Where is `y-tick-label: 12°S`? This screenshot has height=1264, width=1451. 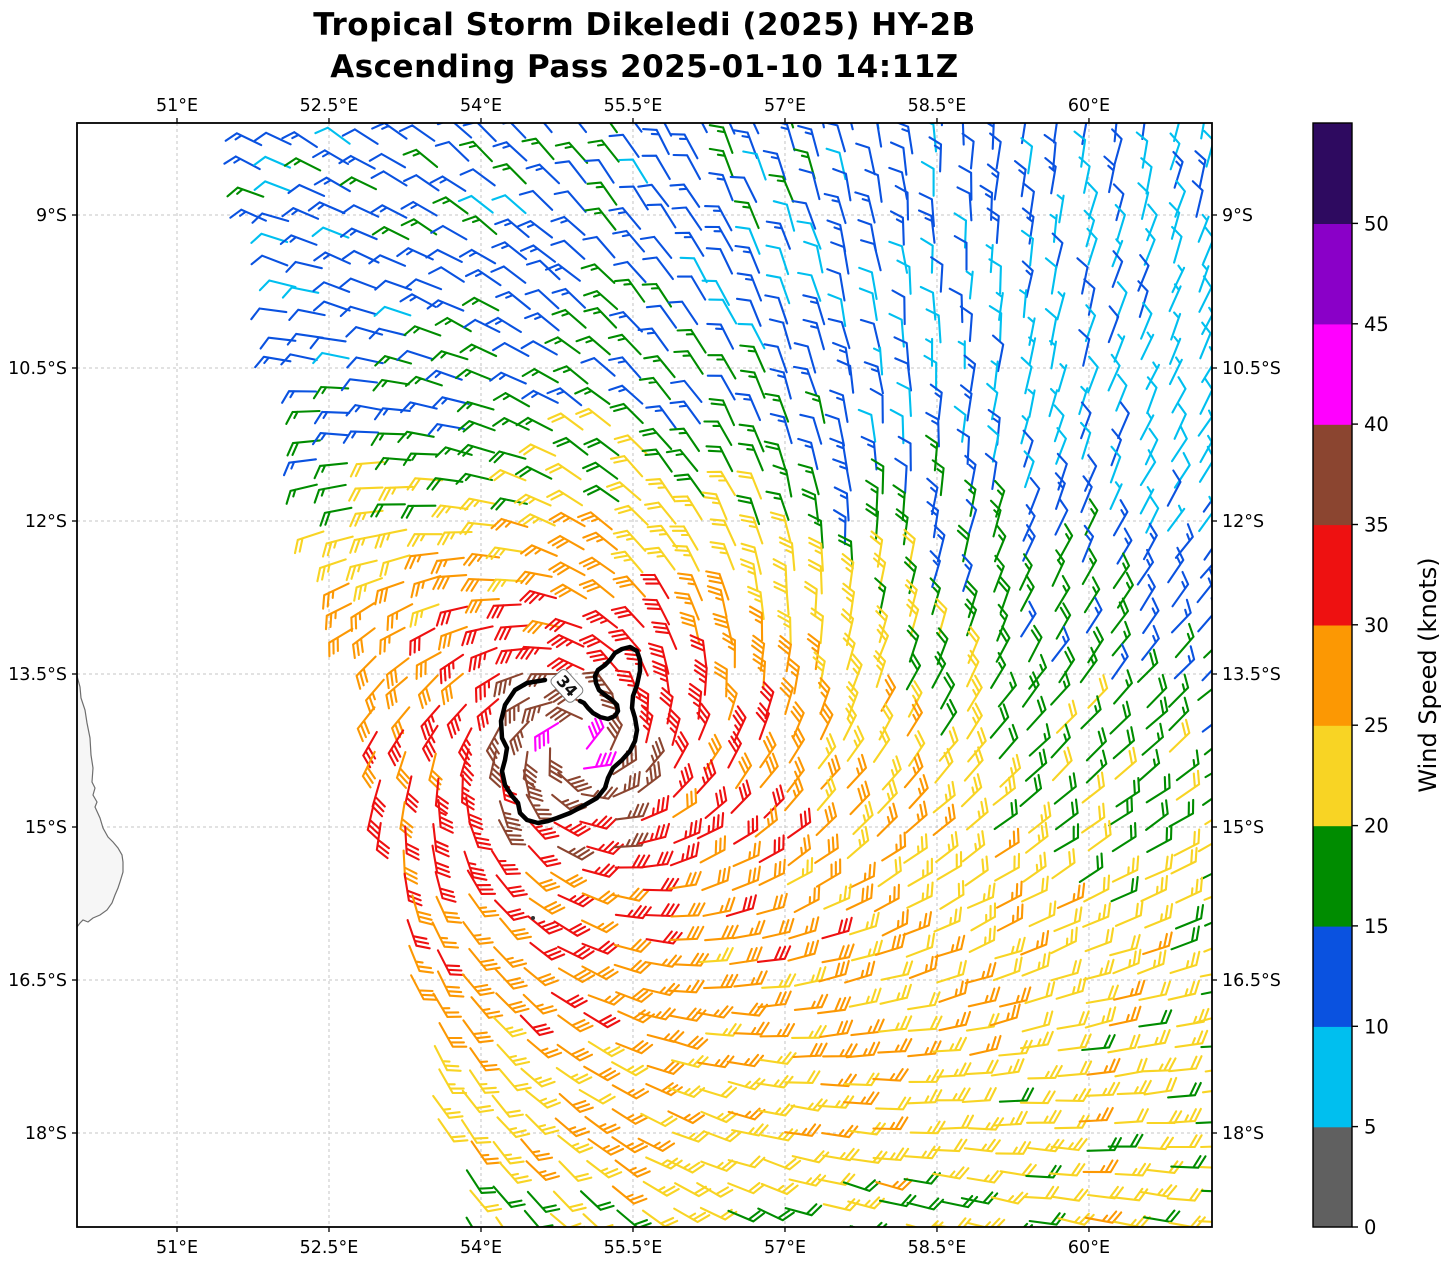 y-tick-label: 12°S is located at coordinates (1243, 522).